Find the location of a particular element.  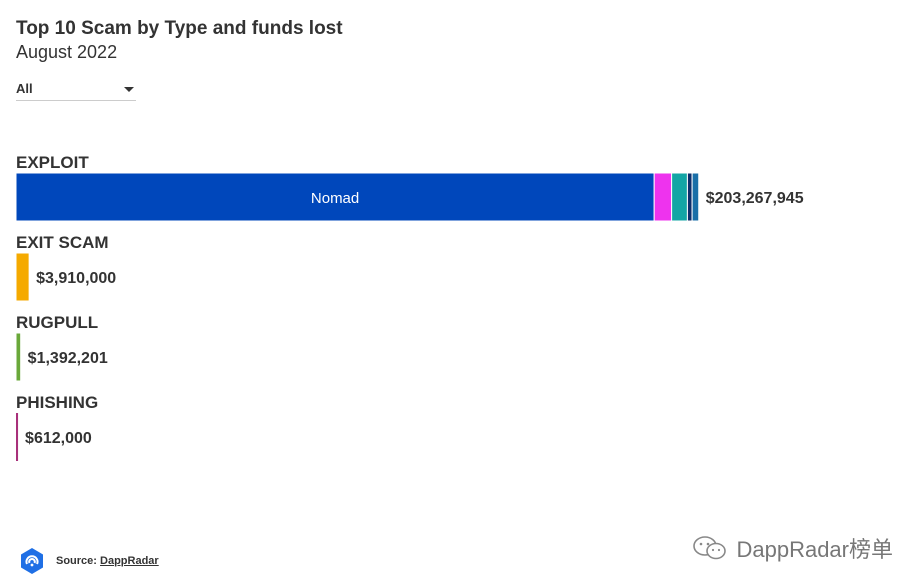

dappradar-logo-icon is located at coordinates (32, 561).